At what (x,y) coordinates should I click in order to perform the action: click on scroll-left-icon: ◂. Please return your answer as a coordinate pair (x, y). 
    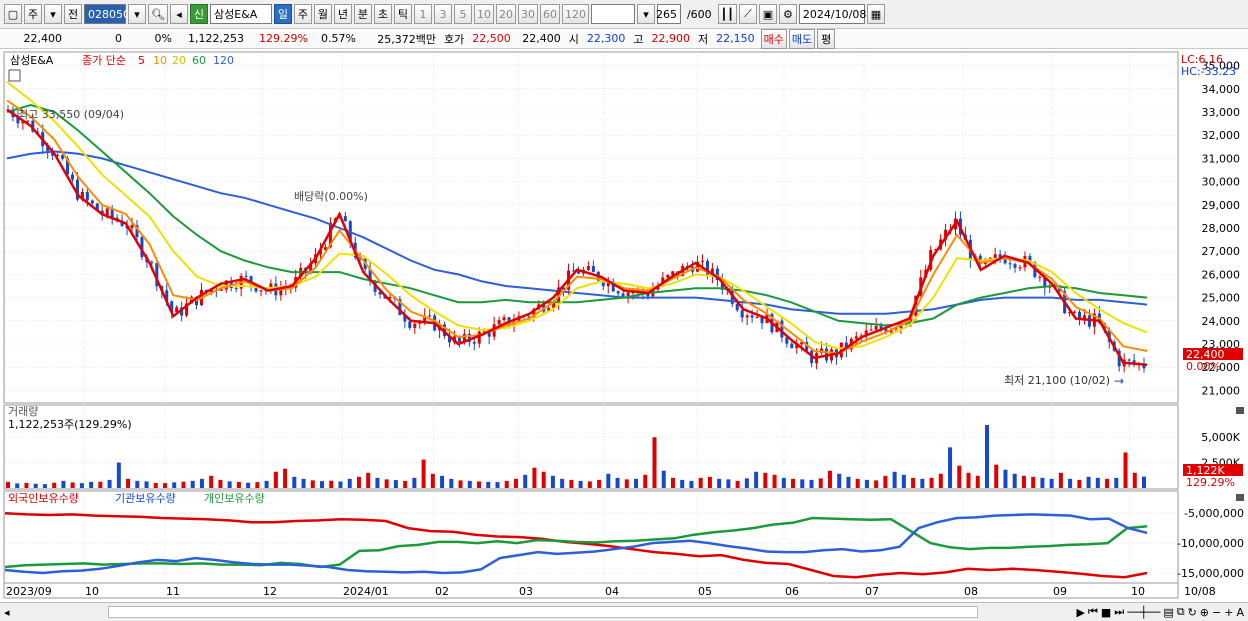
    Looking at the image, I should click on (7, 612).